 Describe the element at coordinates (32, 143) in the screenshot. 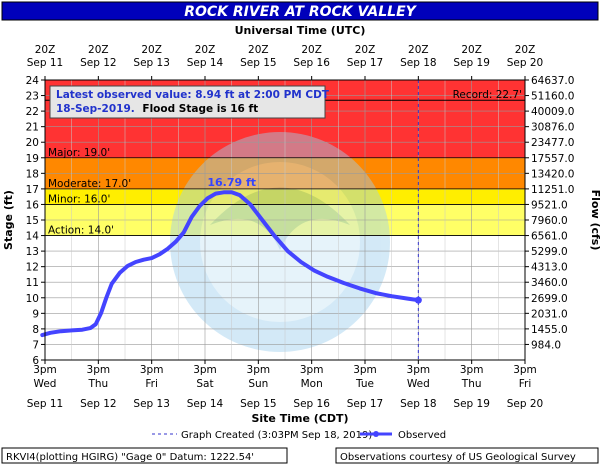

I see `stage-tick-label: 20` at that location.